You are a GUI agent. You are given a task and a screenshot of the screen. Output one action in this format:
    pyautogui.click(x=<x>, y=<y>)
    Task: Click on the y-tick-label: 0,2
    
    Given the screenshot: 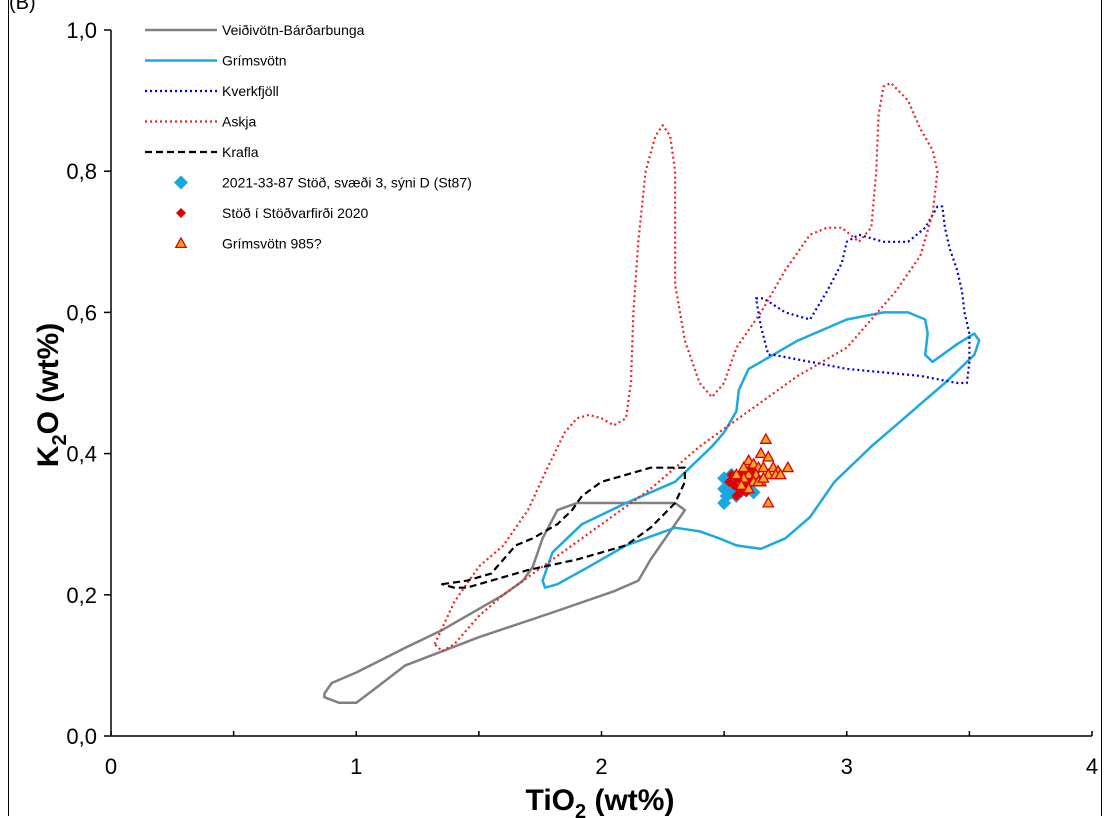 What is the action you would take?
    pyautogui.click(x=81, y=595)
    